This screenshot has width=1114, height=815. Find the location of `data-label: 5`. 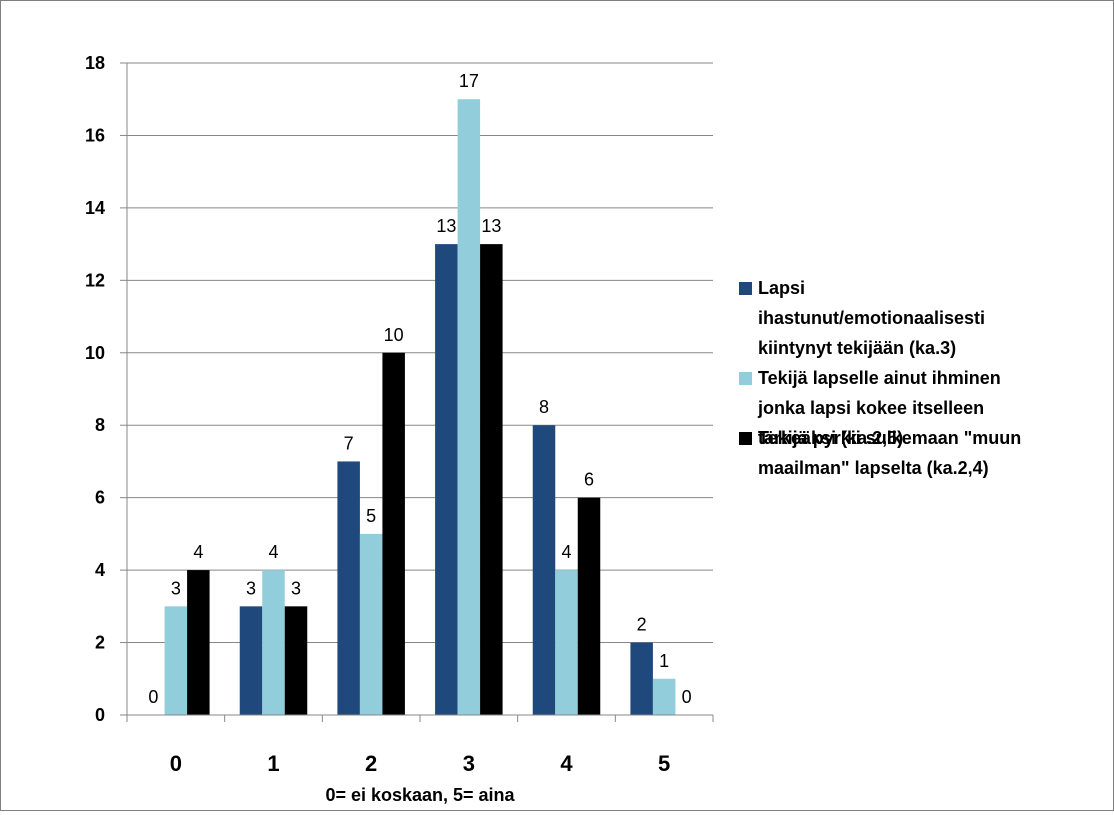

data-label: 5 is located at coordinates (371, 516).